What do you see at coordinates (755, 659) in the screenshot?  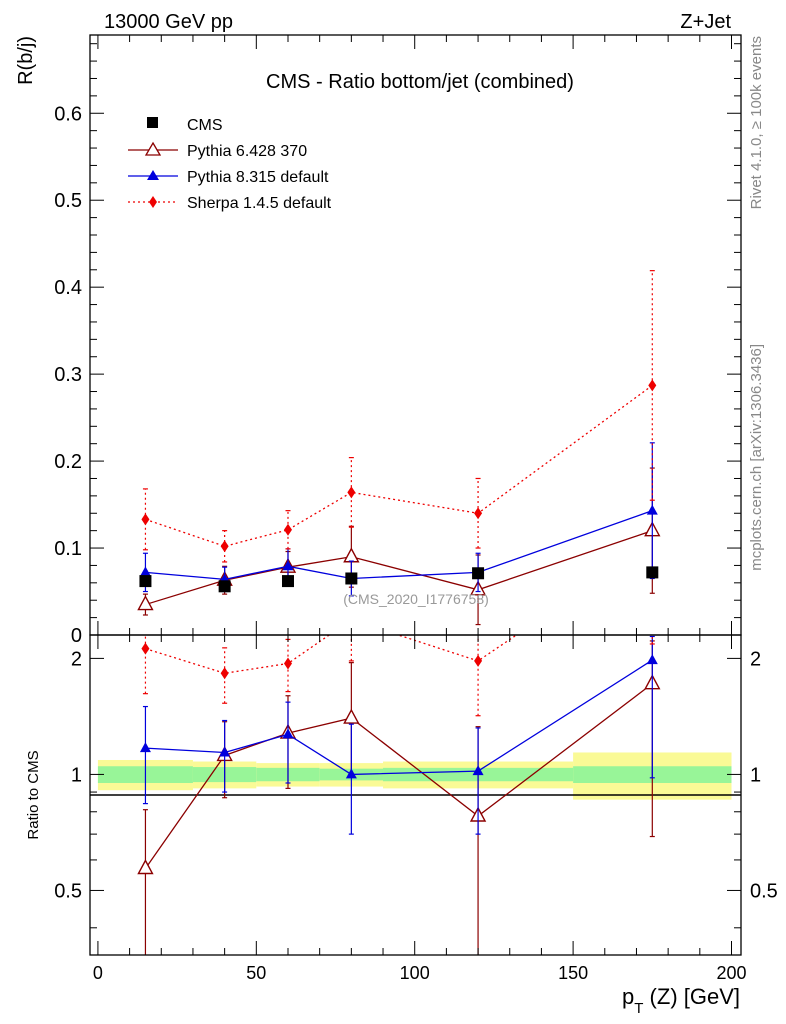 I see `ratio-y-tick-label-right: 2` at bounding box center [755, 659].